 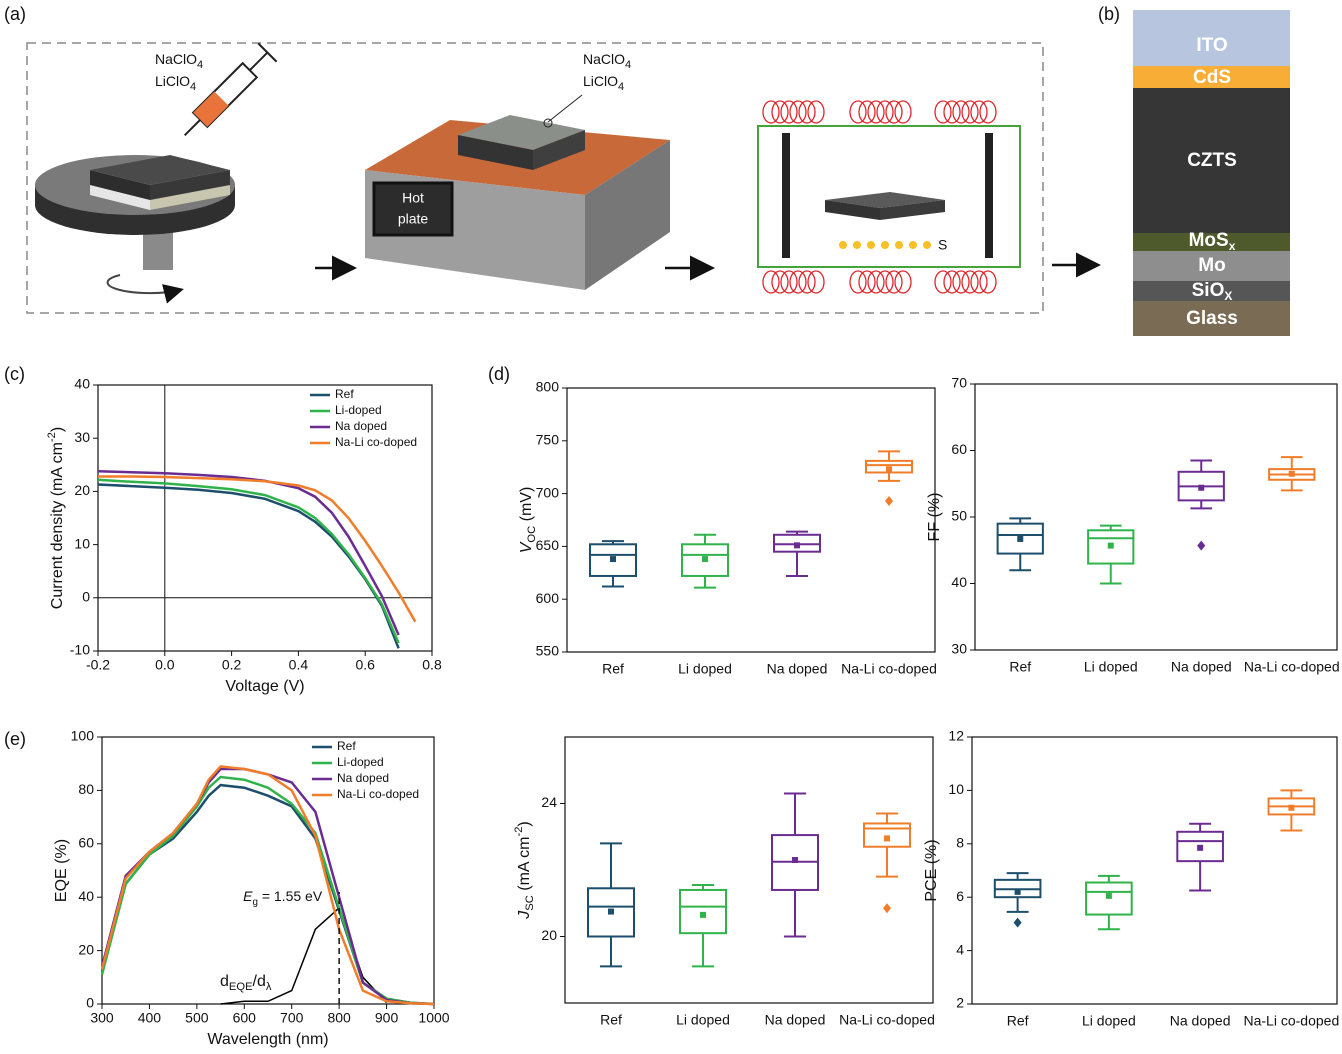 I want to click on y-axis-title: FF (%), so click(x=934, y=517).